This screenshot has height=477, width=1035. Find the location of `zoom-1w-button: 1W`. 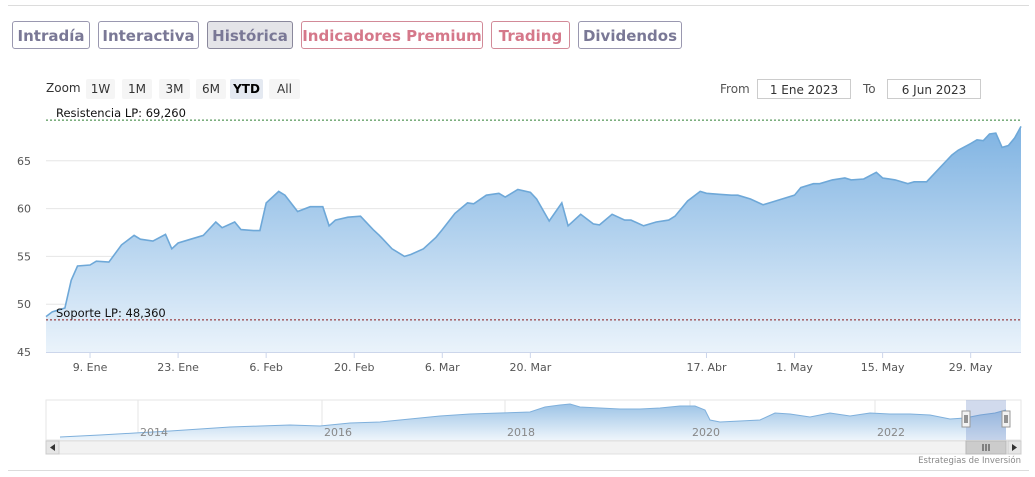

zoom-1w-button: 1W is located at coordinates (100, 89).